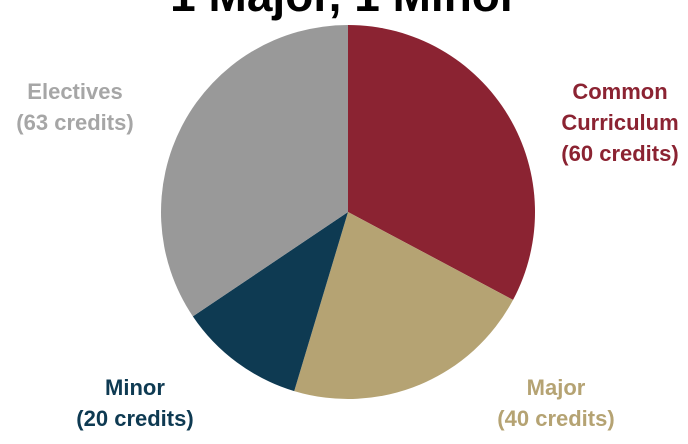 This screenshot has width=688, height=444. What do you see at coordinates (556, 403) in the screenshot?
I see `slice-label-major: Major (40 credits)` at bounding box center [556, 403].